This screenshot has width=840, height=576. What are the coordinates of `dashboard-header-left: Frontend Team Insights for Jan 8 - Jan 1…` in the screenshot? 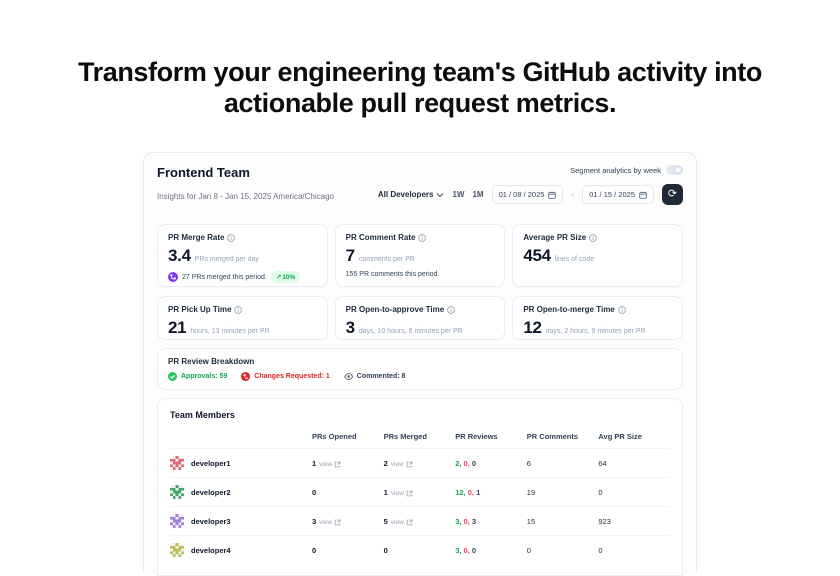 It's located at (245, 190).